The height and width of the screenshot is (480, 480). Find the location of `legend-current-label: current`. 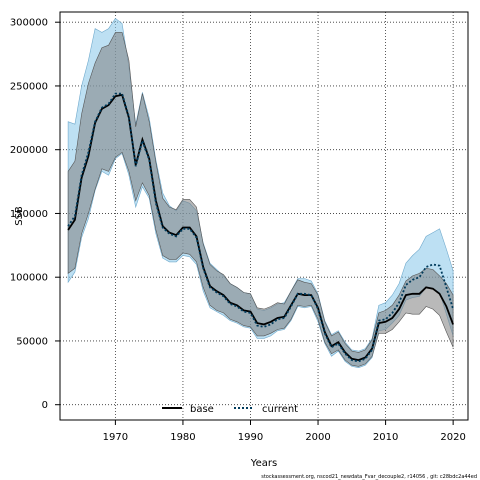

legend-current-label: current is located at coordinates (280, 409).